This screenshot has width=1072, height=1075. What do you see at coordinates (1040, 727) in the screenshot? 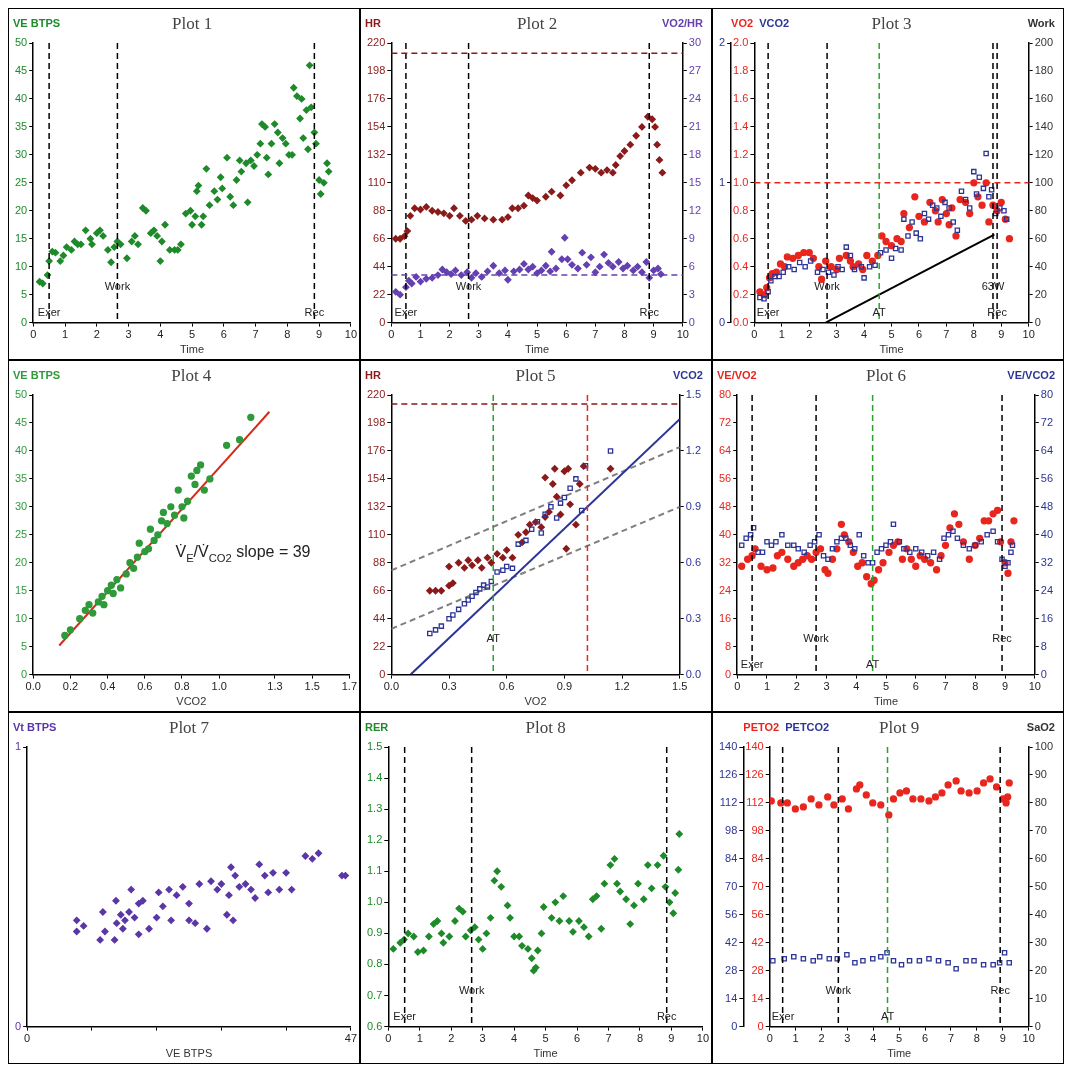
I see `y2-axis-title: SaO2` at bounding box center [1040, 727].